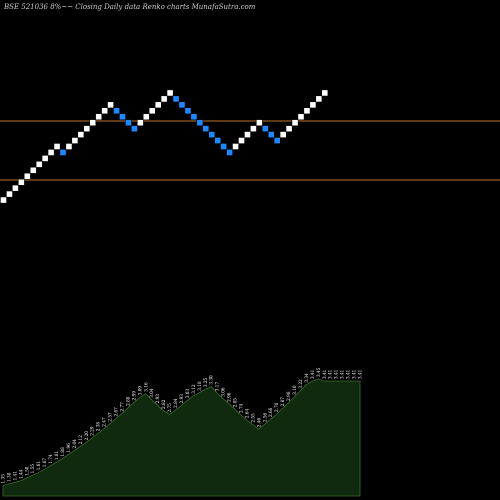 This screenshot has width=500, height=500. Describe the element at coordinates (324, 374) in the screenshot. I see `area-label-55: 3.41` at that location.